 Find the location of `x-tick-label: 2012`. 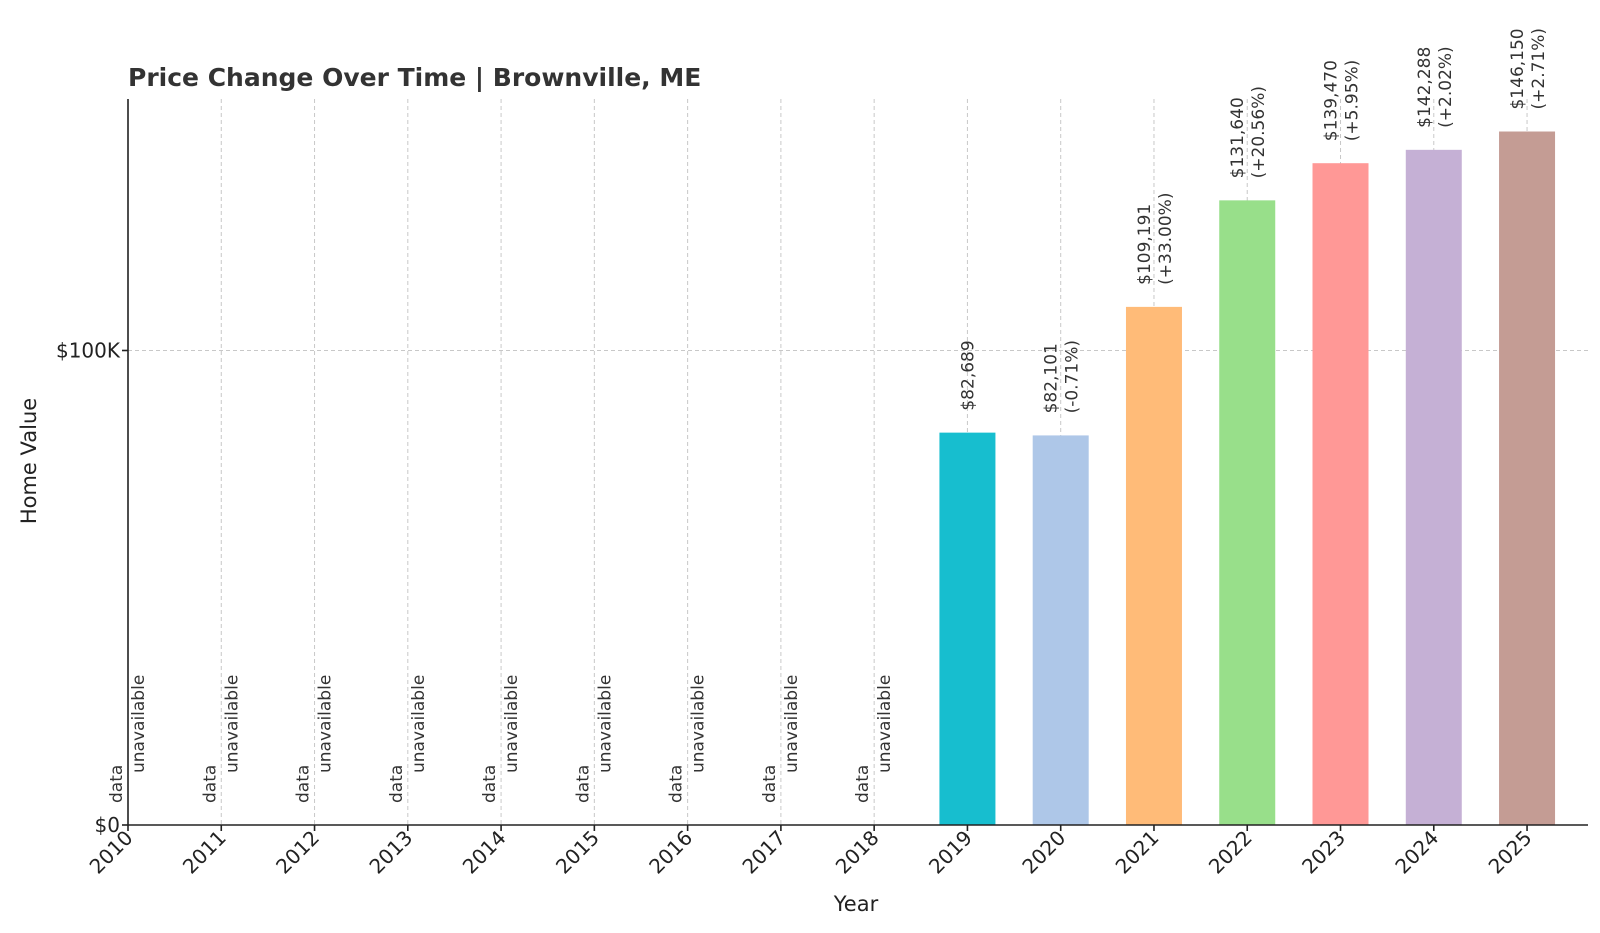

x-tick-label: 2012 is located at coordinates (297, 852).